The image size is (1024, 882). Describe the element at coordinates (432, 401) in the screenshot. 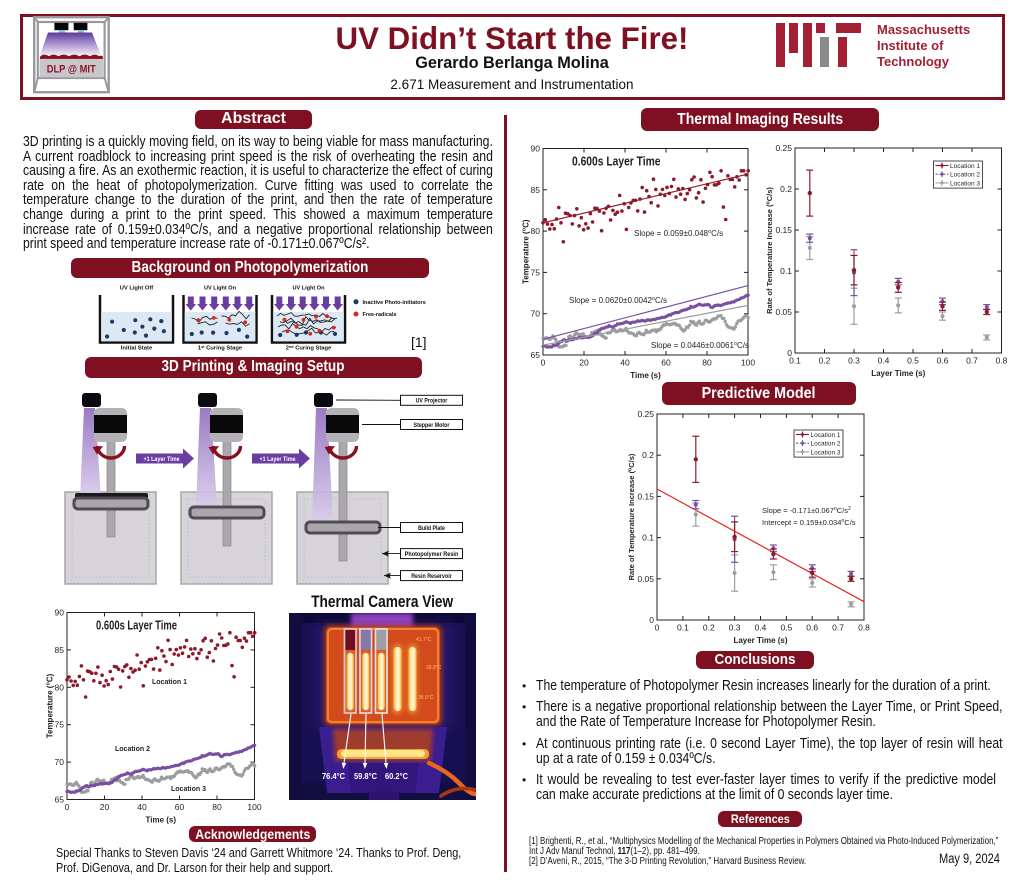

I see `svg-text: UV Projector` at that location.